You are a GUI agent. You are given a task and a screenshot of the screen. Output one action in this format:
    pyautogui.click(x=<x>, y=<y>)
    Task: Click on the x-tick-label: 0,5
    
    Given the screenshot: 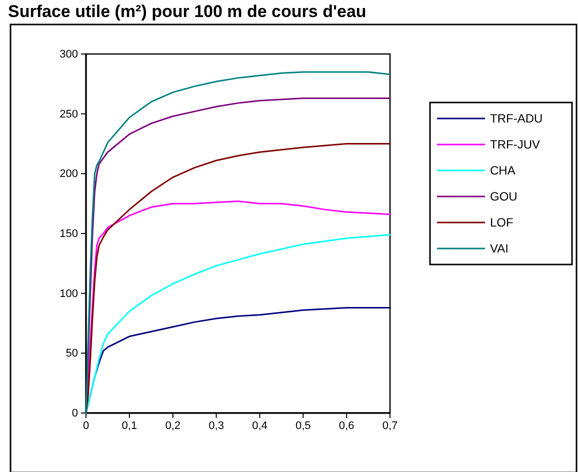 What is the action you would take?
    pyautogui.click(x=303, y=426)
    